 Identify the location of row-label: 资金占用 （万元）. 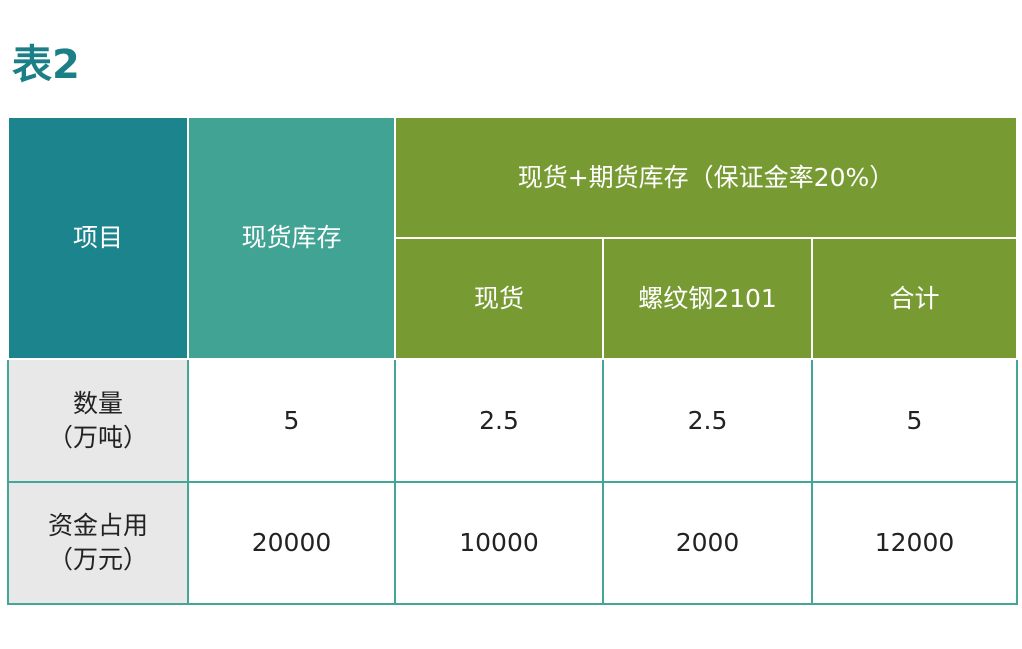
(98, 543).